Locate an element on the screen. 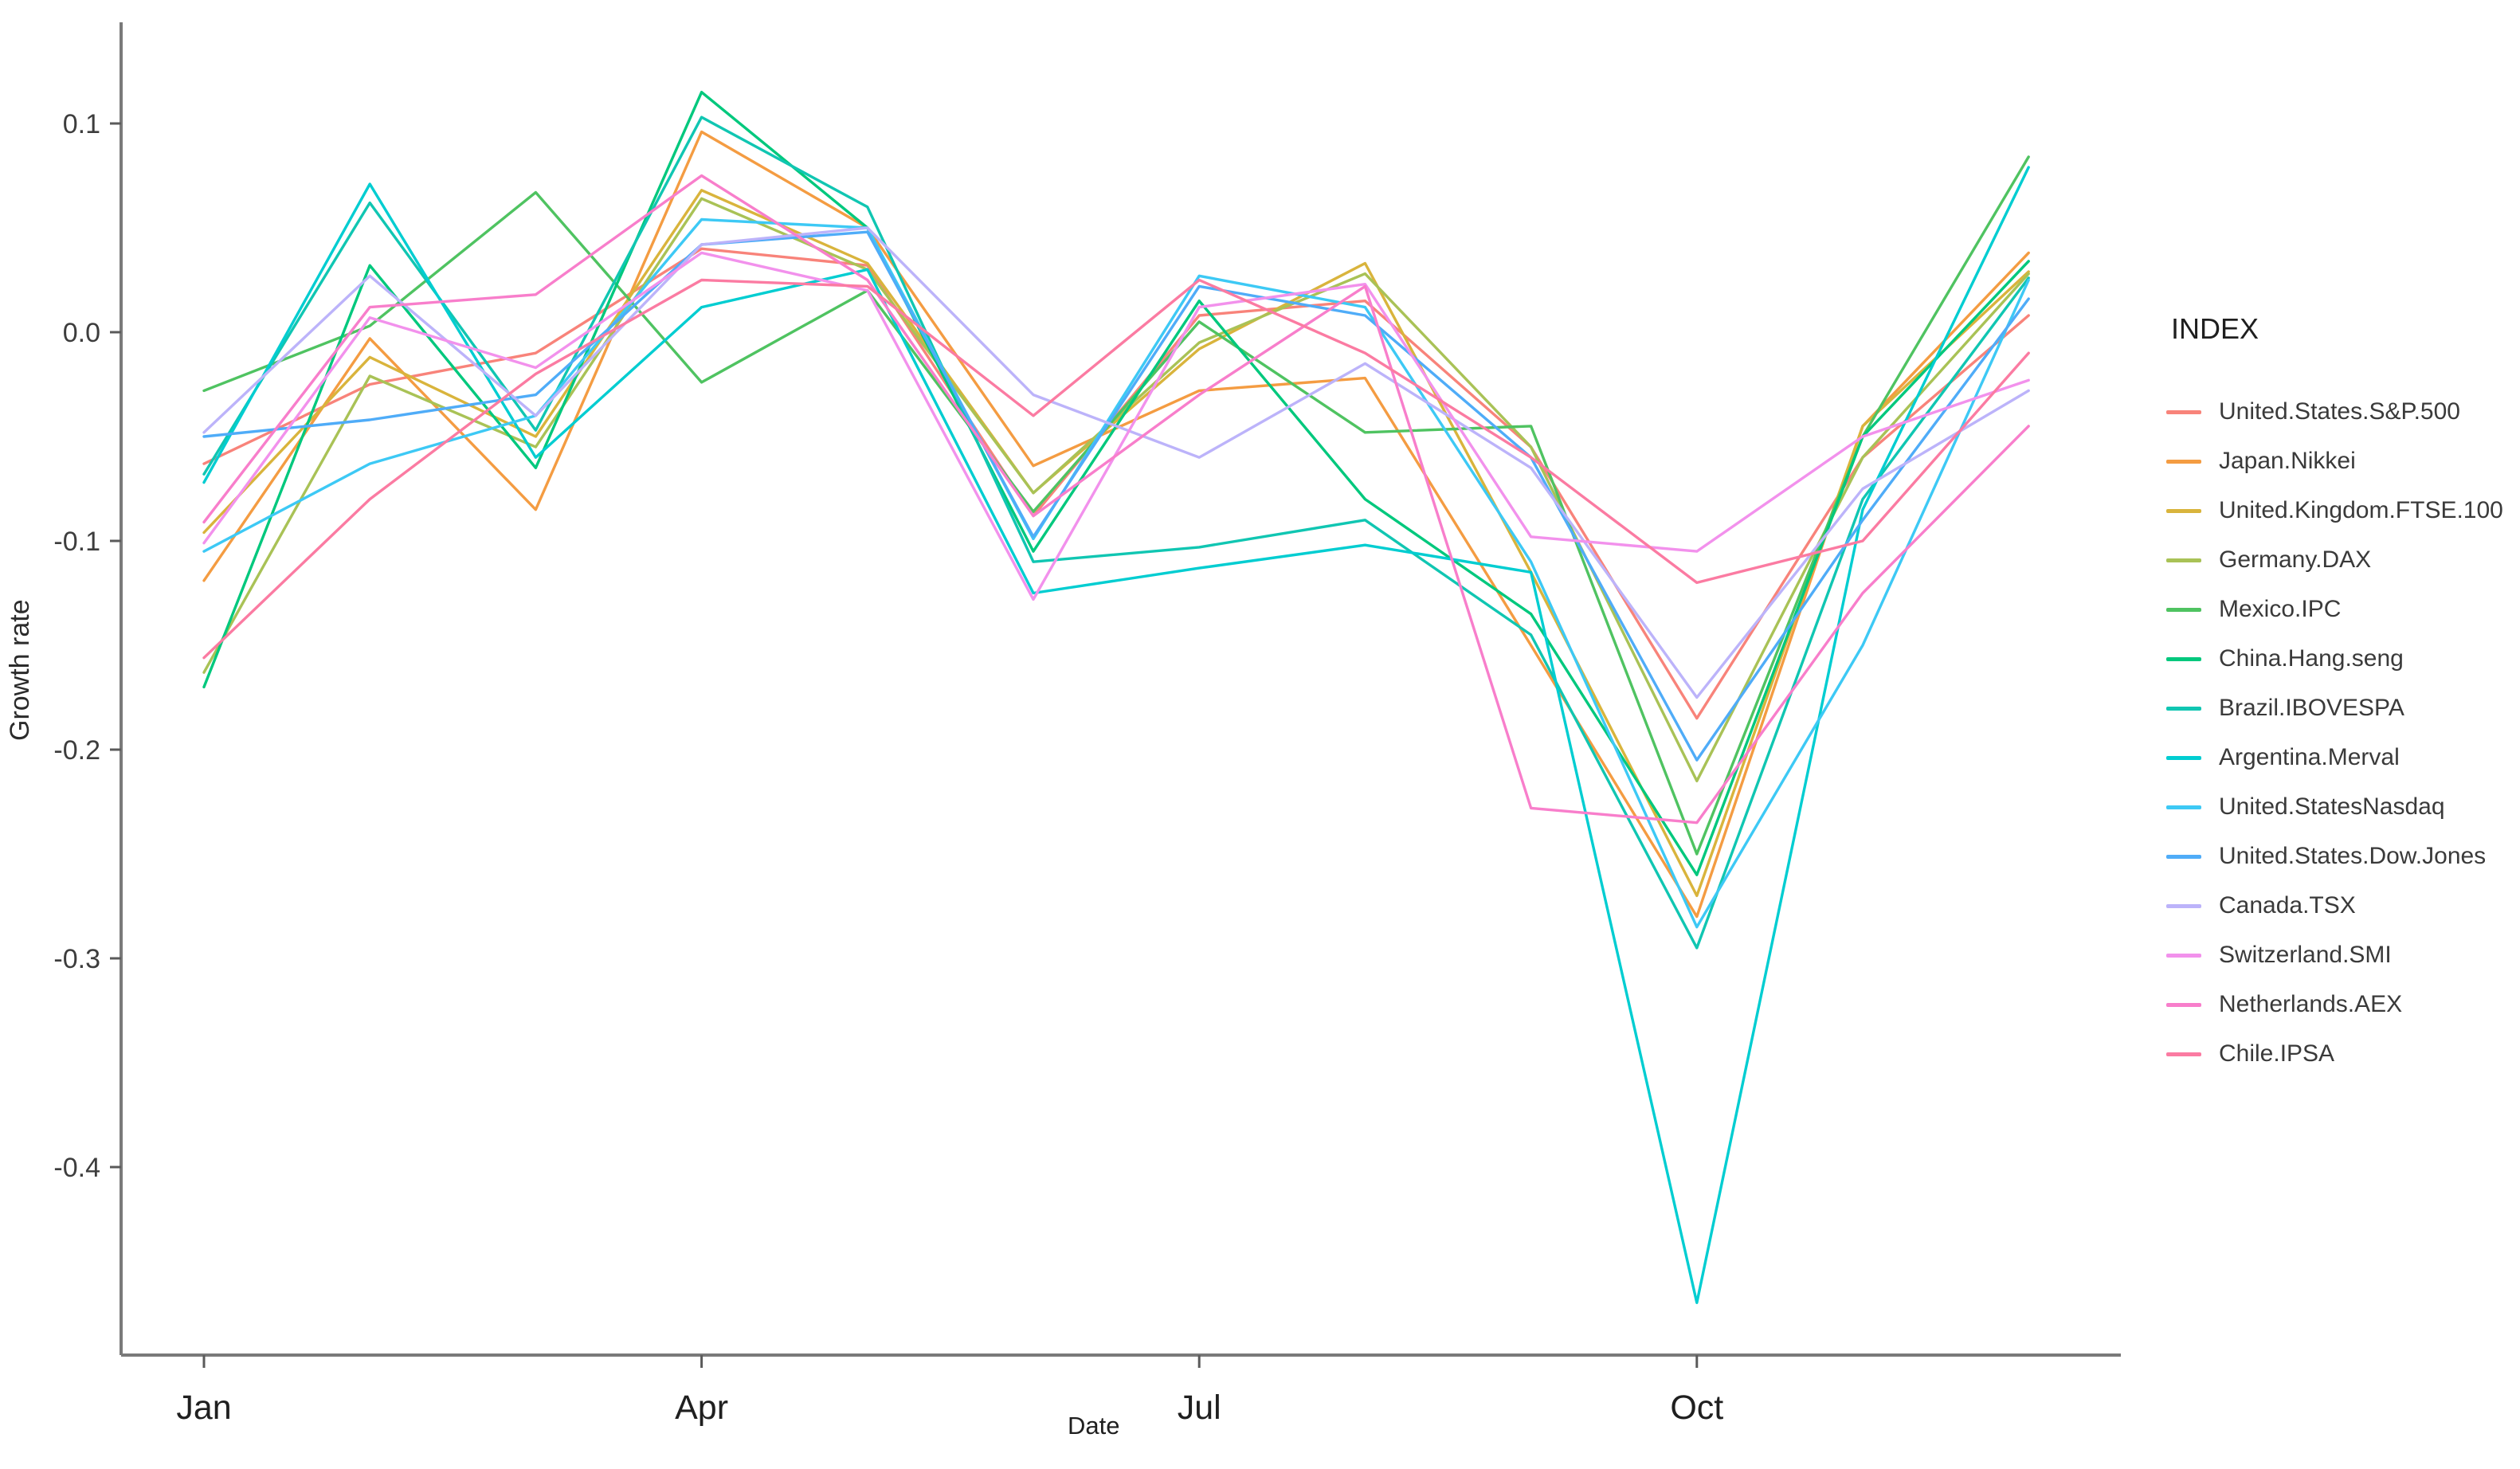 This screenshot has height=1469, width=2520. legend-item: China.Hang.seng is located at coordinates (2341, 659).